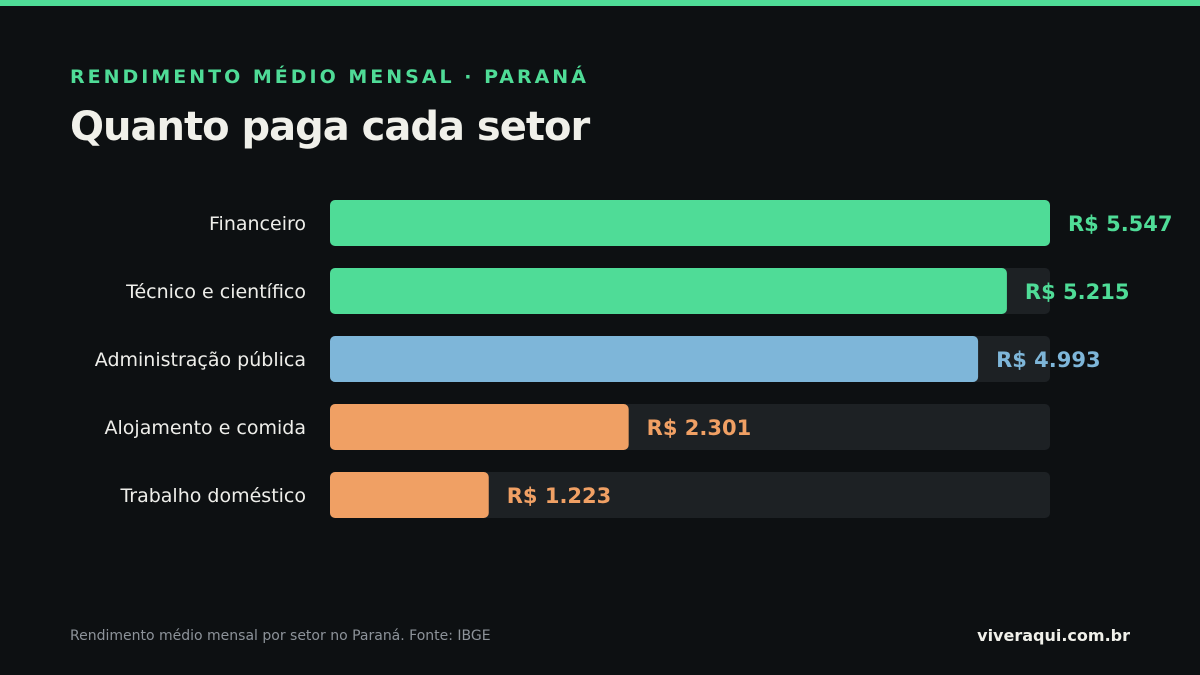 The image size is (1200, 675). I want to click on value-label: R$ 1.223, so click(559, 496).